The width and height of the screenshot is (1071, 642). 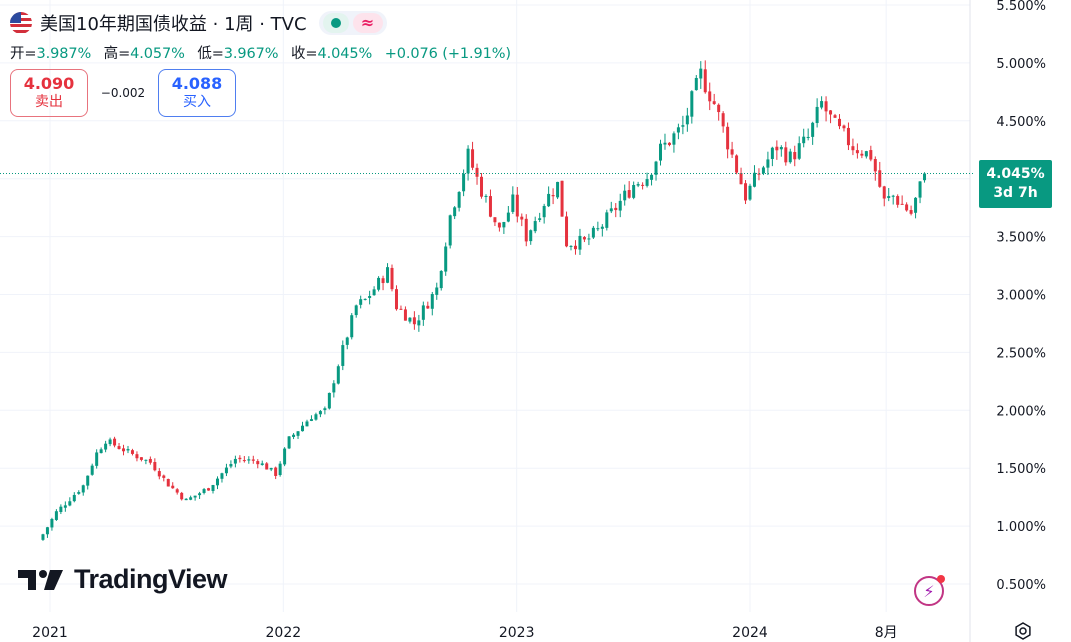 I want to click on y-tick-label: 2.500%, so click(x=1021, y=353).